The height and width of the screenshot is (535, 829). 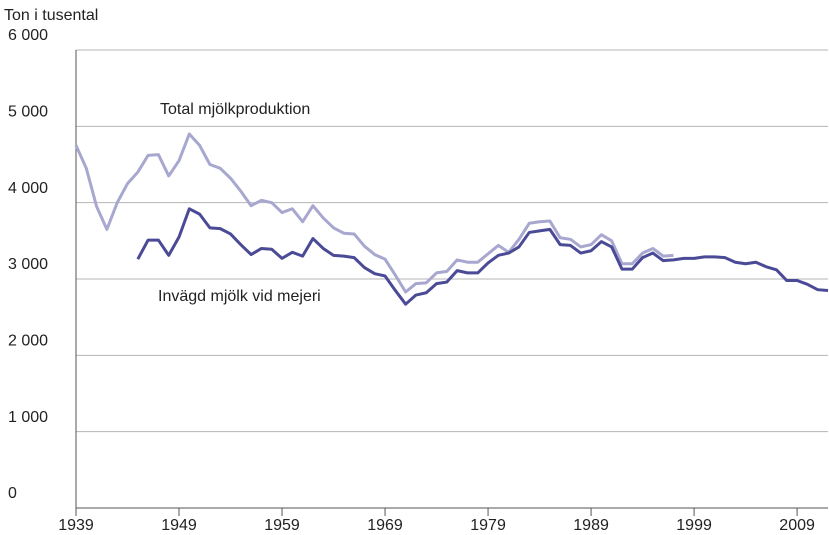 I want to click on y-tick-label: 4 000, so click(x=28, y=188).